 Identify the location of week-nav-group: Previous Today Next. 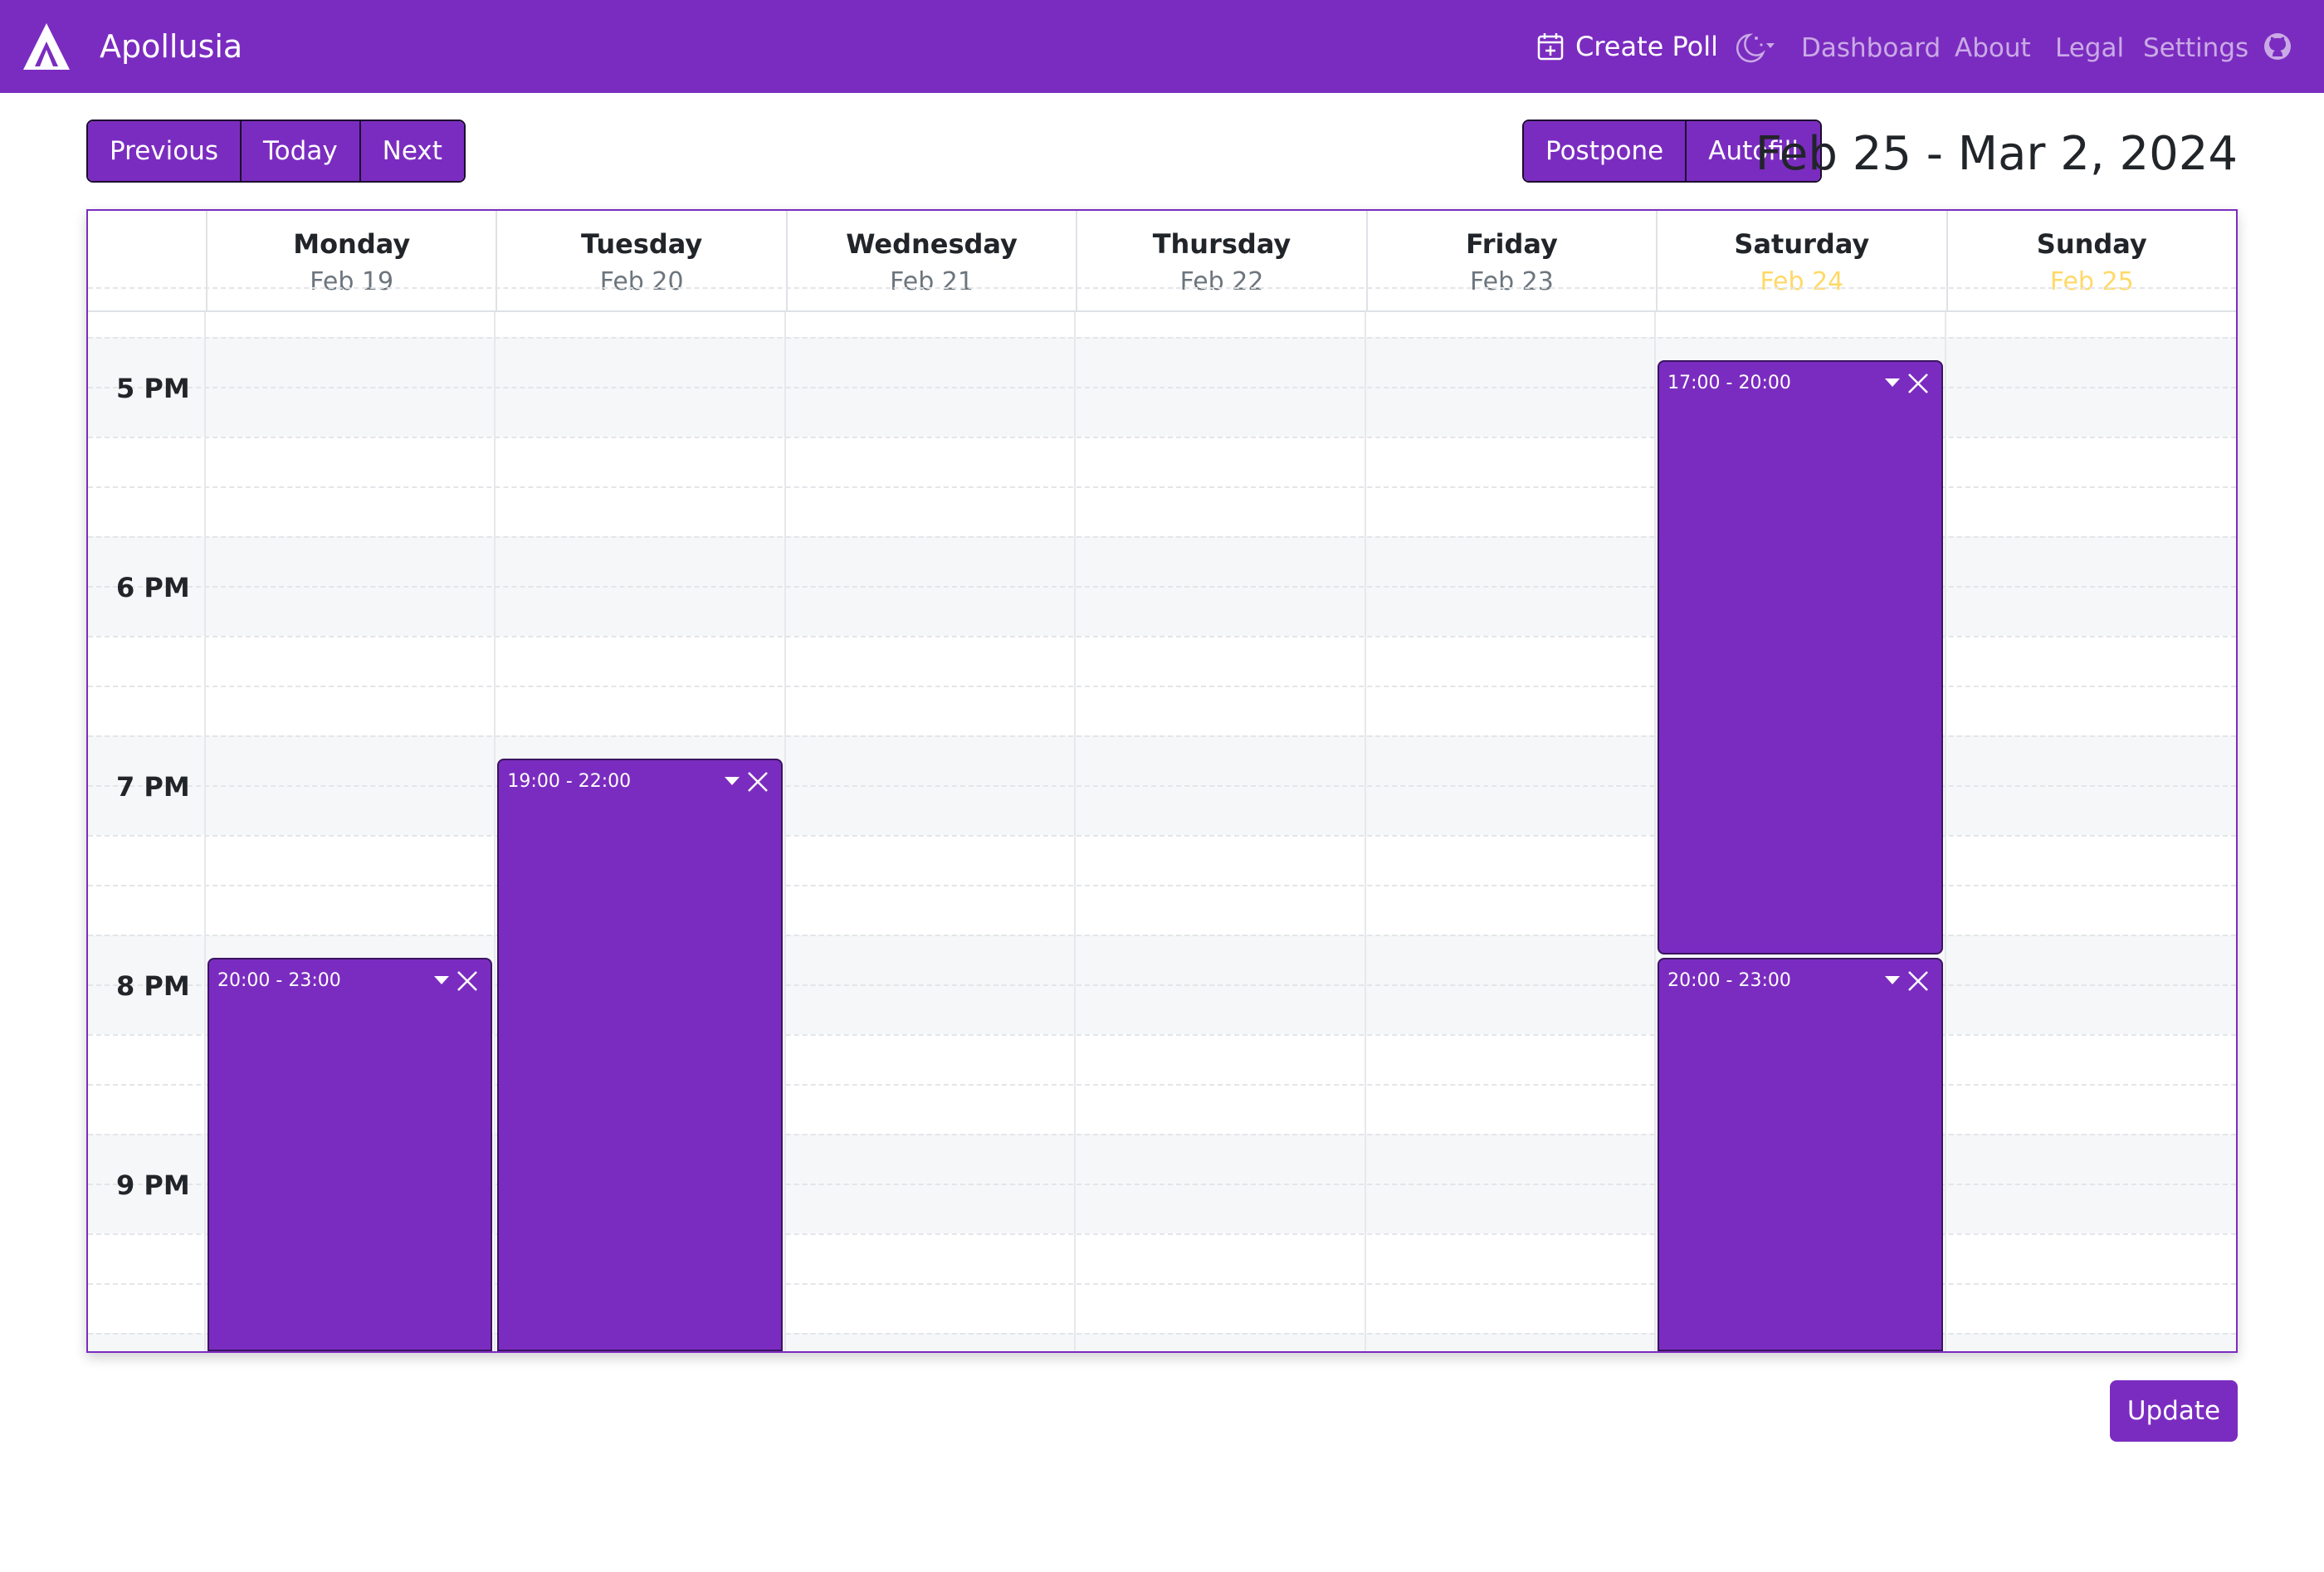
(276, 151).